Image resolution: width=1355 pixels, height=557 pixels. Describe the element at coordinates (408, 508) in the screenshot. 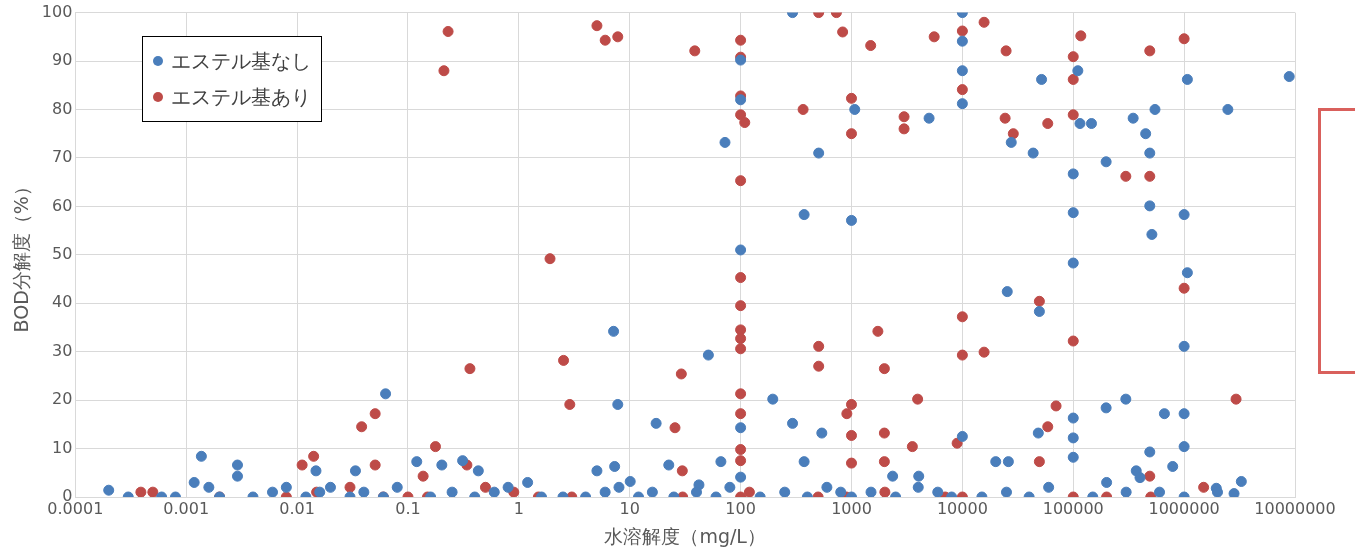

I see `x-tick-label: 0.1` at that location.